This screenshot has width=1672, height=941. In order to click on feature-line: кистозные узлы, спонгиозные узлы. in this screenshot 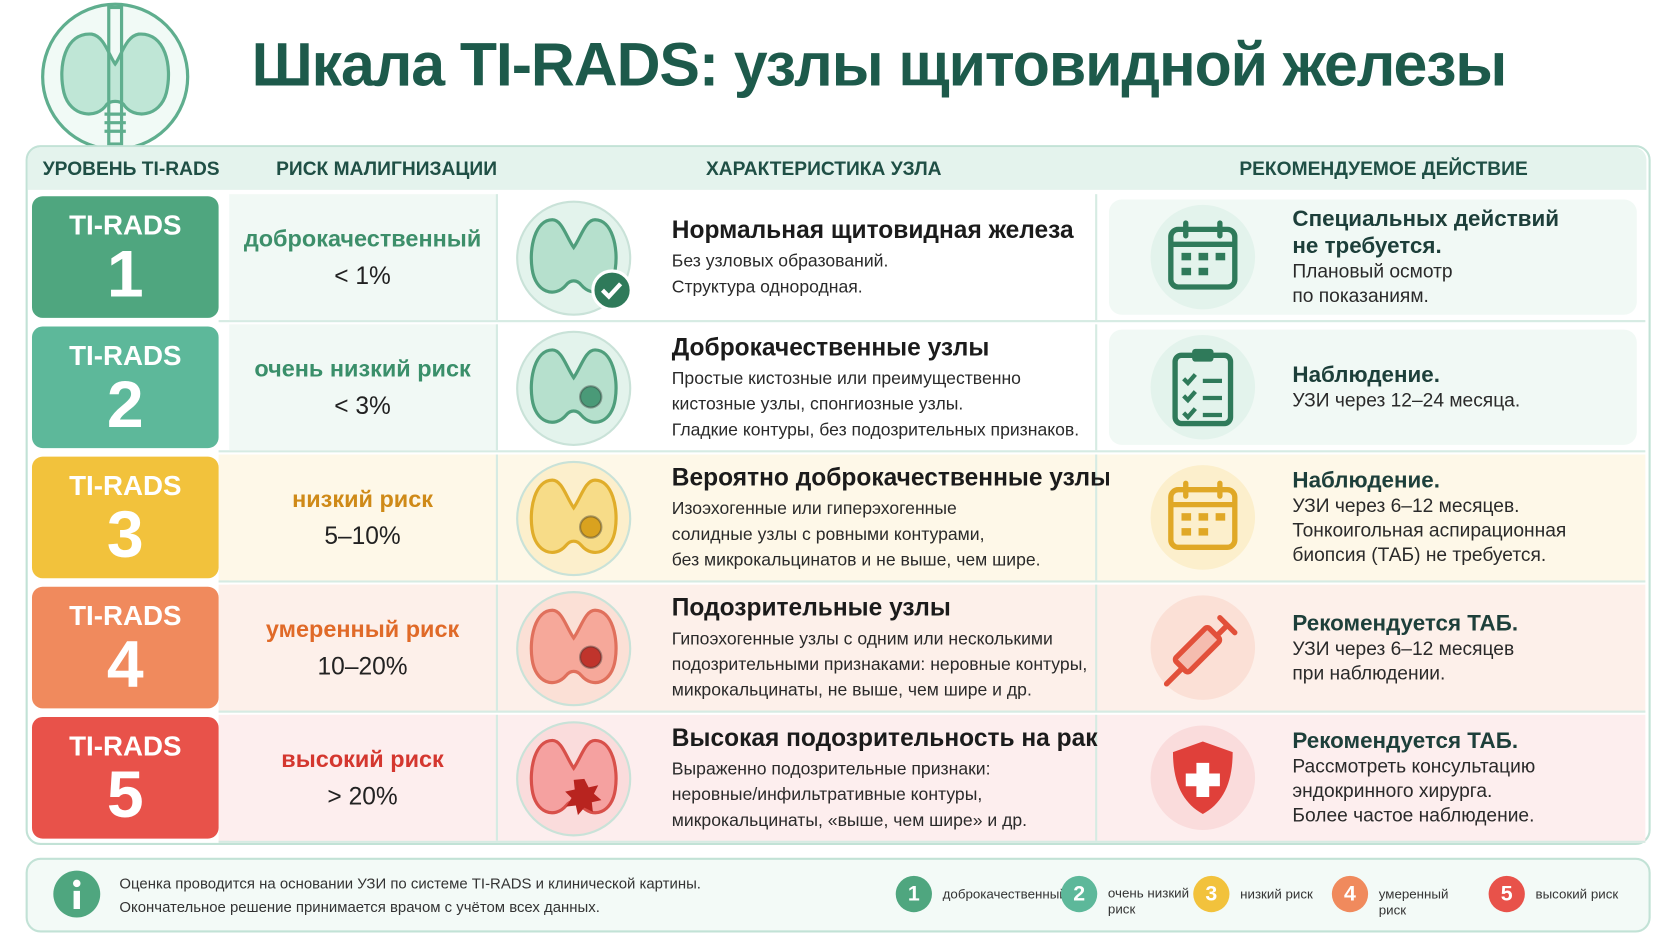, I will do `click(817, 404)`.